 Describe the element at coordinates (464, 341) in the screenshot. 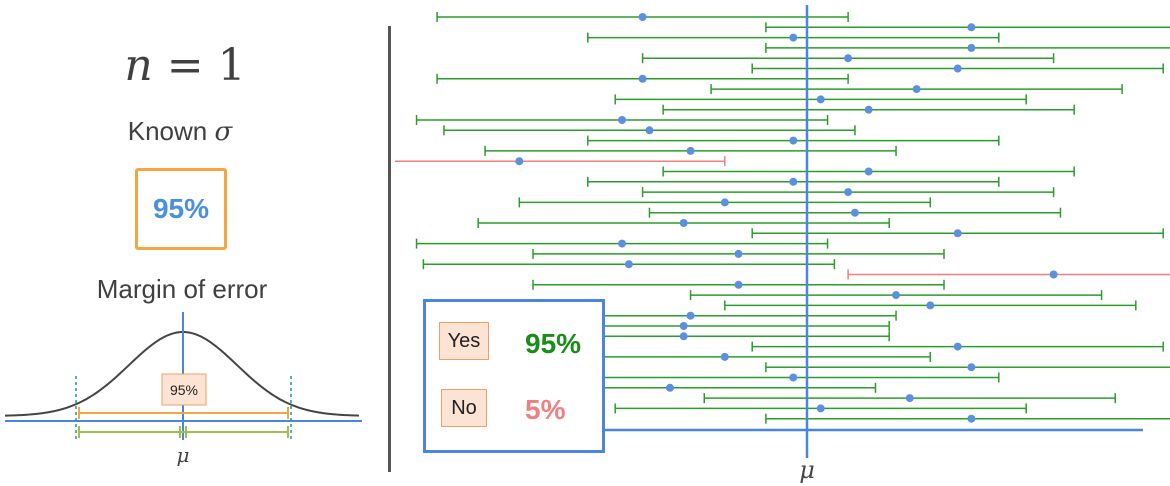

I see `legend-yes-tag: Yes` at that location.